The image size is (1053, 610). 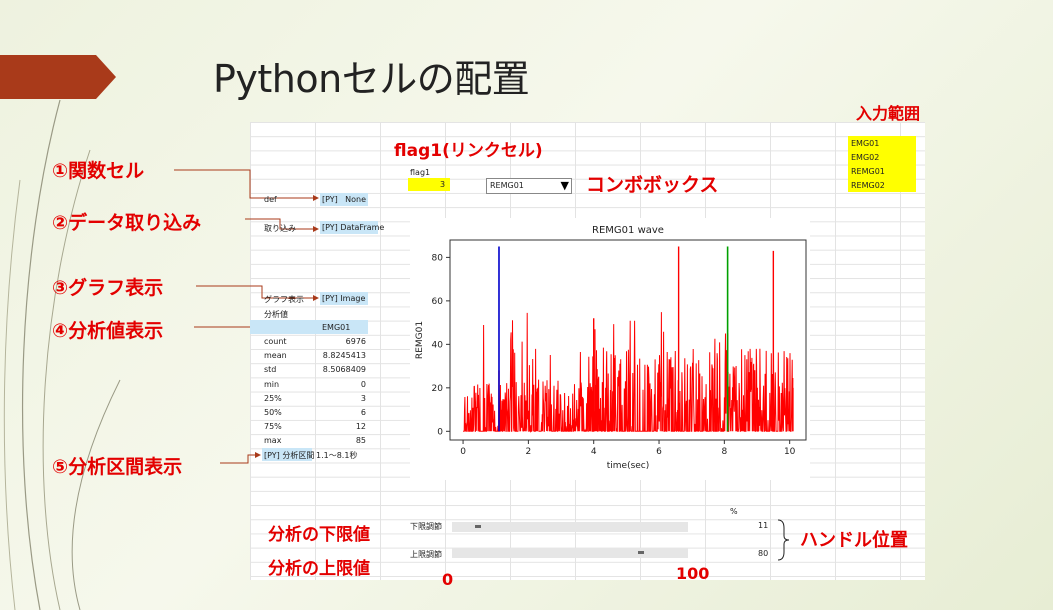 What do you see at coordinates (570, 527) in the screenshot?
I see `lower-slider` at bounding box center [570, 527].